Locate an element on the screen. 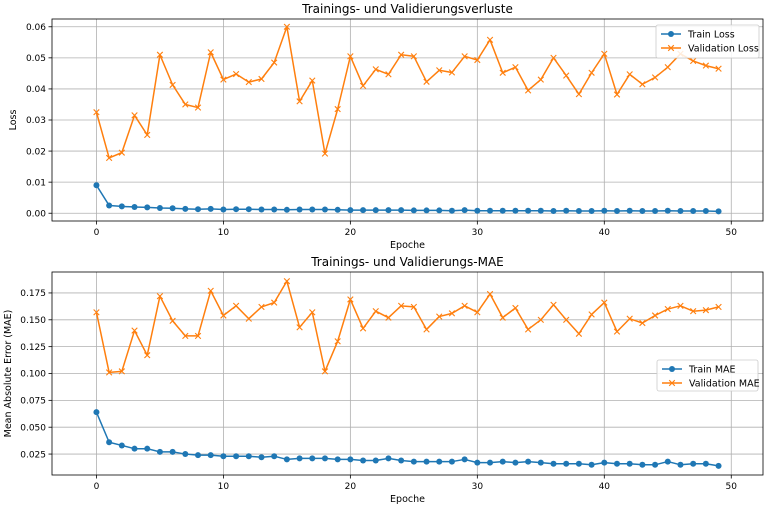 The height and width of the screenshot is (505, 769). y-axis-label: Loss is located at coordinates (13, 120).